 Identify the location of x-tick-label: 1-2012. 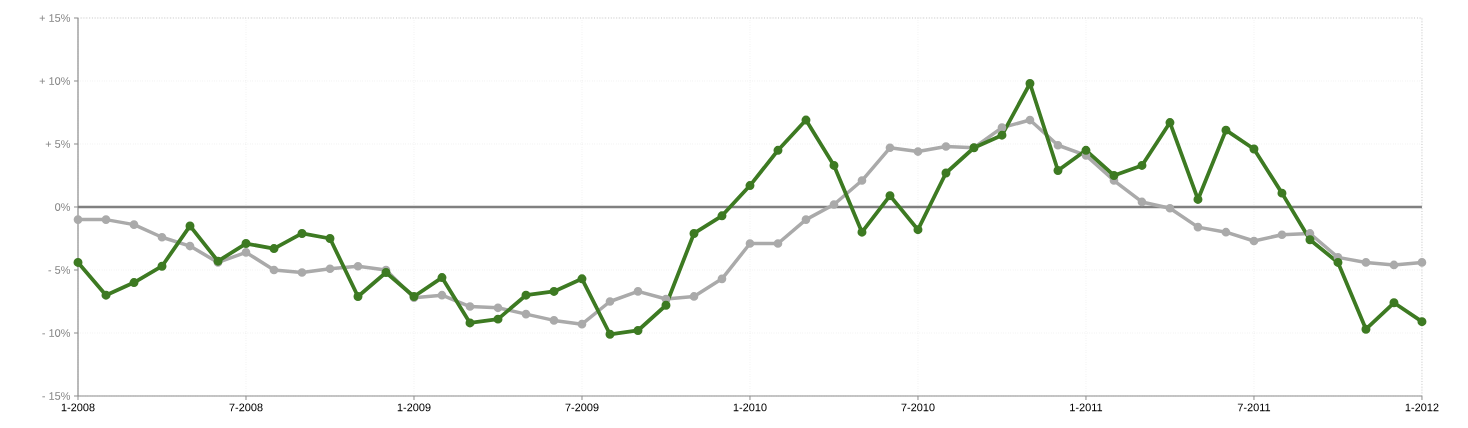
(1422, 407).